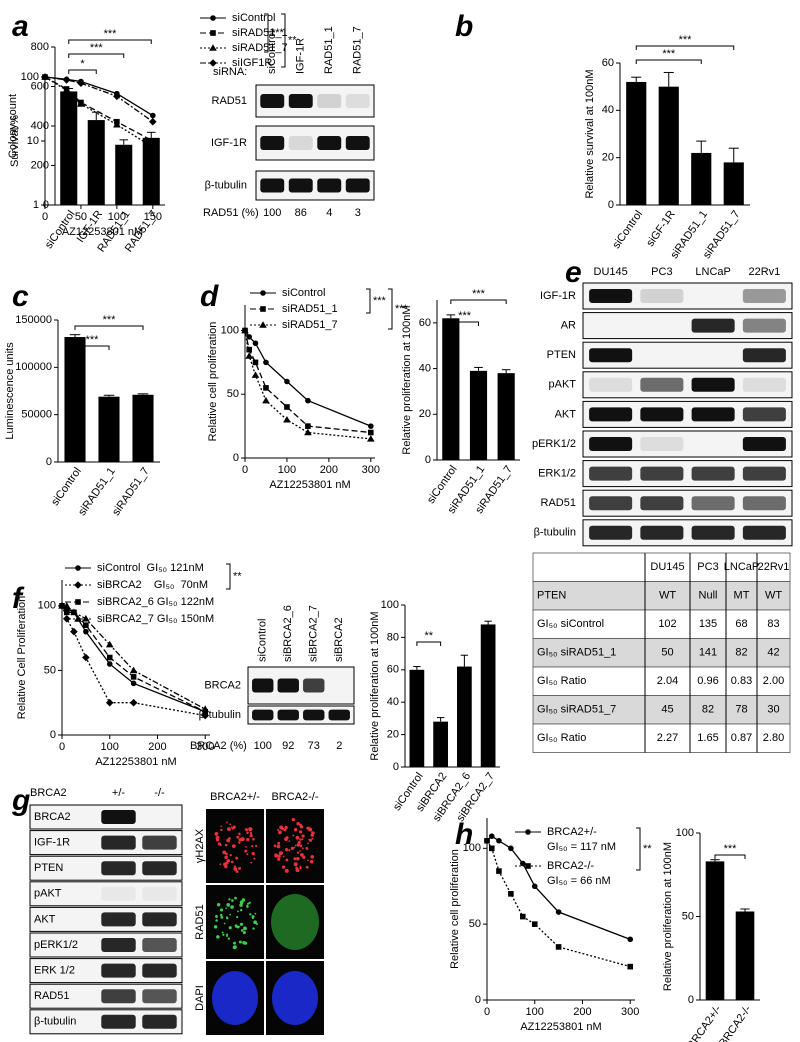 This screenshot has width=800, height=1042. What do you see at coordinates (667, 567) in the screenshot?
I see `table-header: DU145` at bounding box center [667, 567].